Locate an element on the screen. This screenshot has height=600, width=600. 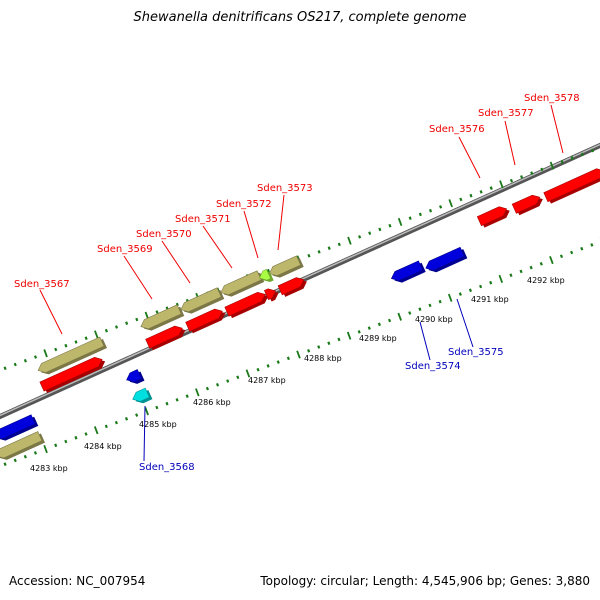
gene-label: Sden_3578 is located at coordinates (552, 98).